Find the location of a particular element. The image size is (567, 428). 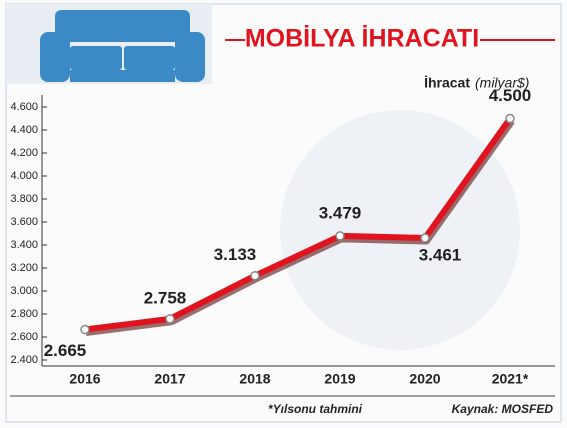

x-tick-label: 2019 is located at coordinates (339, 379).